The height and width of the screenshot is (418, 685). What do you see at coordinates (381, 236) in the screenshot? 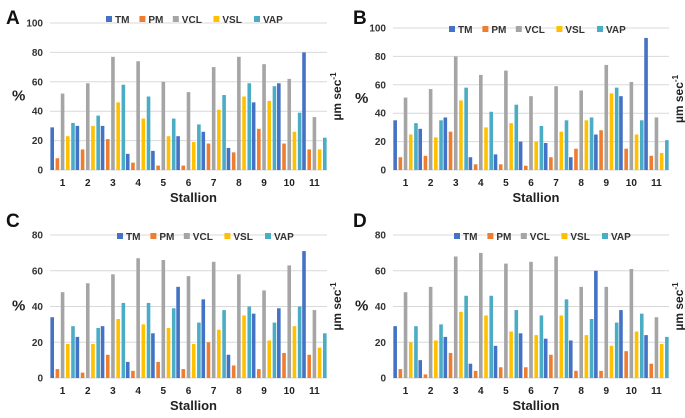
I see `y-tick-label: 80` at bounding box center [381, 236].